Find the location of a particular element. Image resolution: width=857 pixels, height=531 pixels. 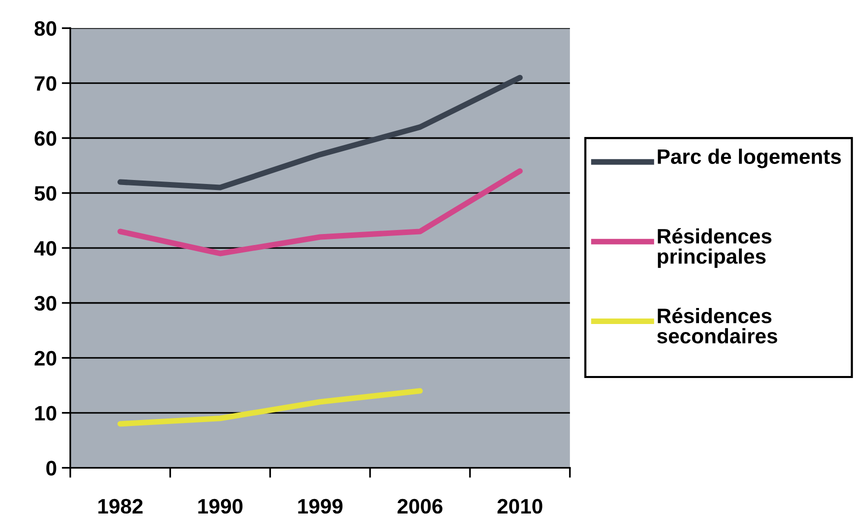

y-tick-label: 40 is located at coordinates (45, 248).